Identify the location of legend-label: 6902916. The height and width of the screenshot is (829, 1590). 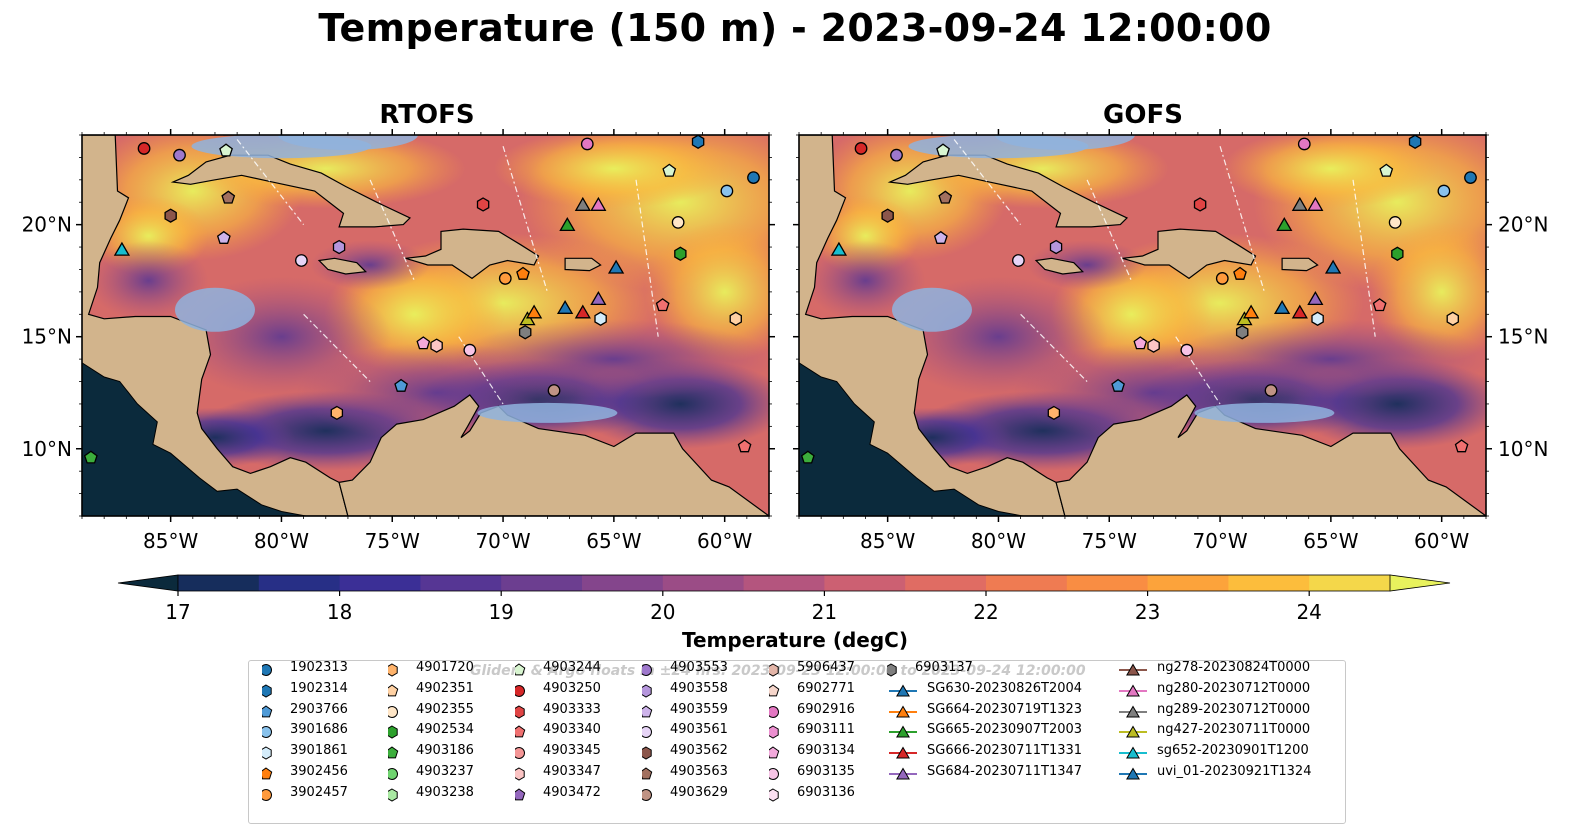
(826, 709).